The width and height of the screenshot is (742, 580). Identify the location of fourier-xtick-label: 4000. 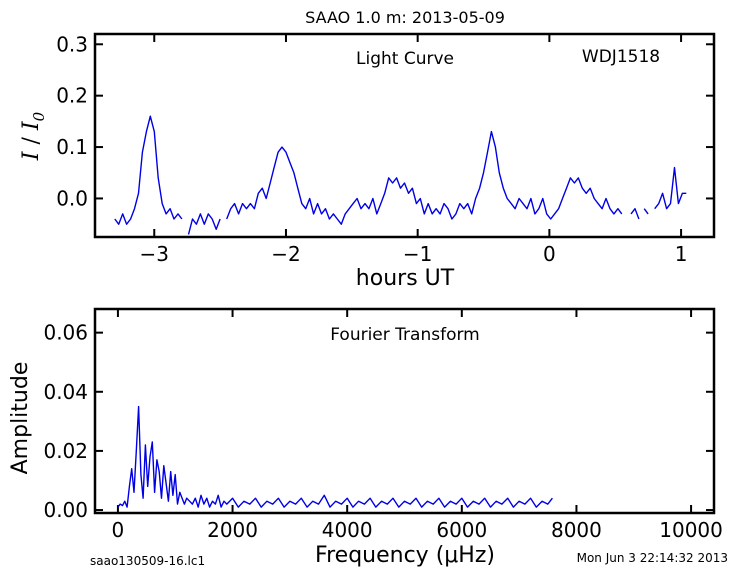
(347, 530).